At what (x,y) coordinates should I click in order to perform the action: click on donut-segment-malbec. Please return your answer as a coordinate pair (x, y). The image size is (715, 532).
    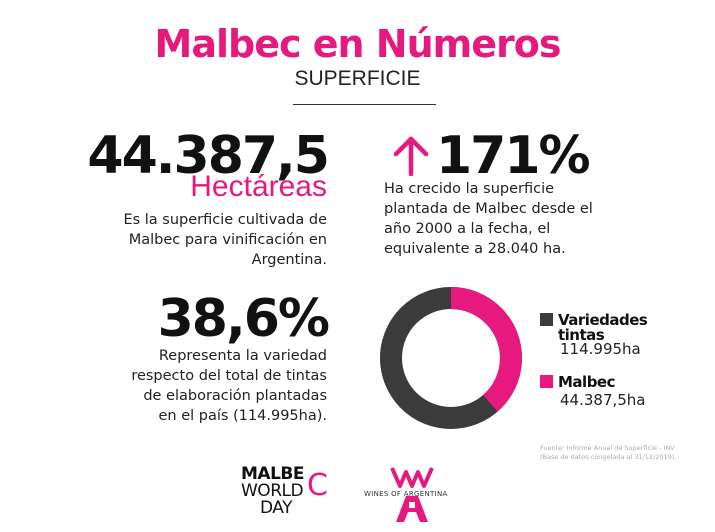
    Looking at the image, I should click on (451, 358).